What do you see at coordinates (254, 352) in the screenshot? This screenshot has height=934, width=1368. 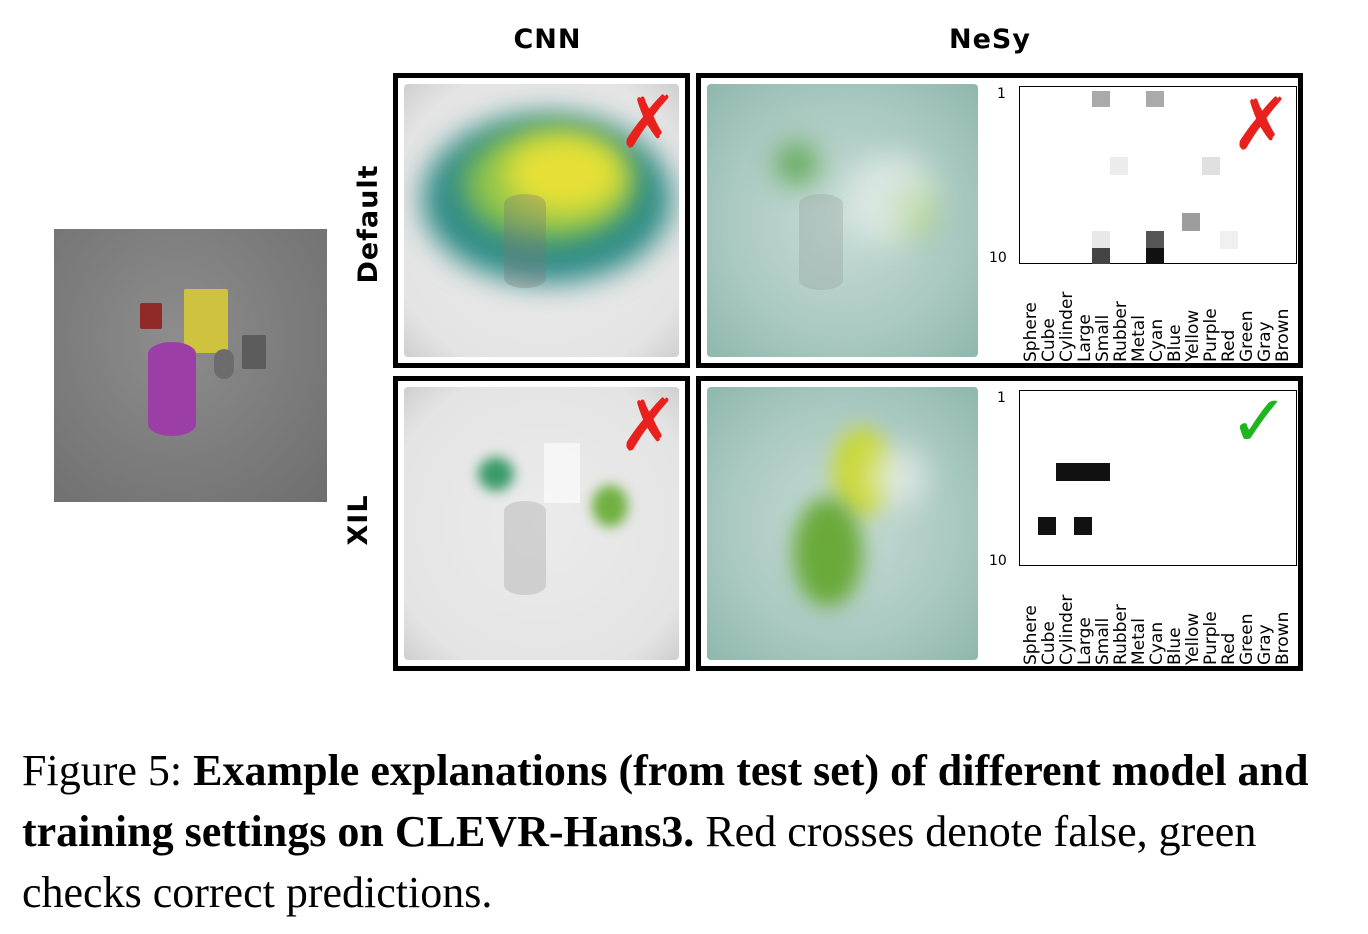 I see `gray-cube` at bounding box center [254, 352].